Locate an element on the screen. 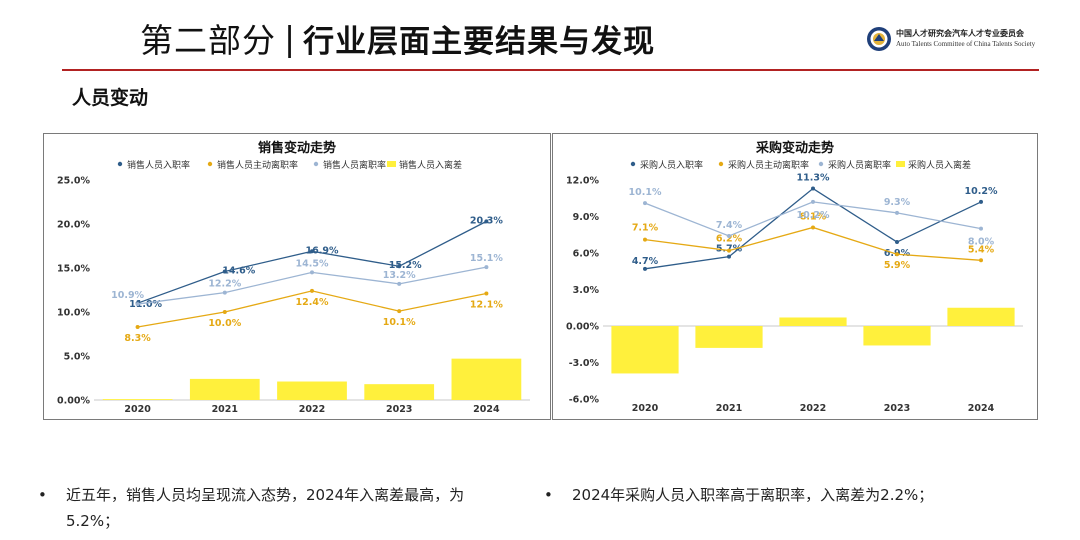  y-tick-label: 9.0% is located at coordinates (586, 217).